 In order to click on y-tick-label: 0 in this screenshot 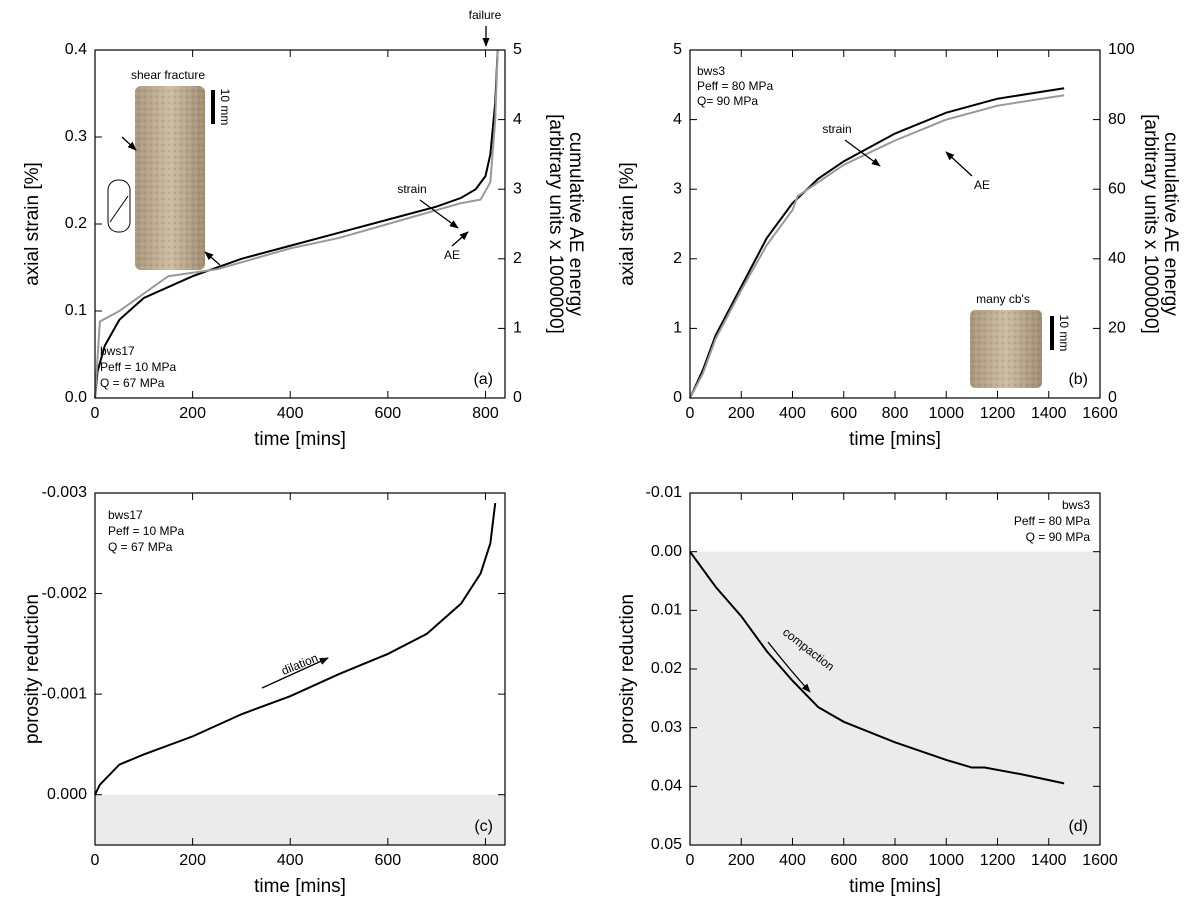, I will do `click(677, 397)`.